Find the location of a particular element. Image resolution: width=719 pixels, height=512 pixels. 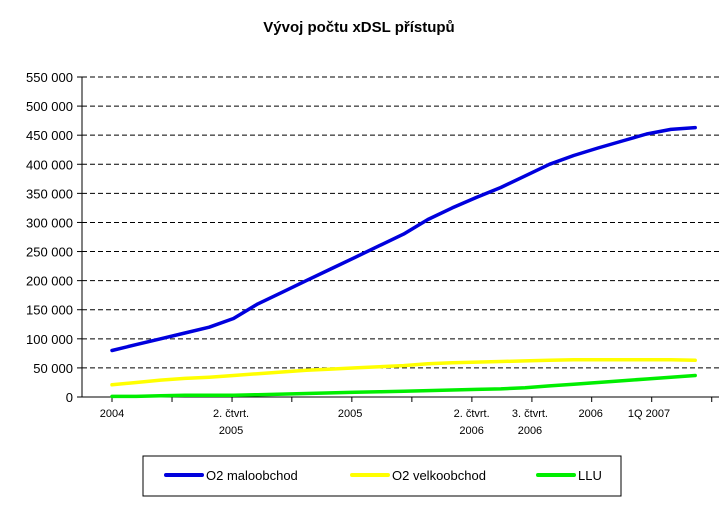

legend-label: O2 velkoobchod is located at coordinates (439, 475).